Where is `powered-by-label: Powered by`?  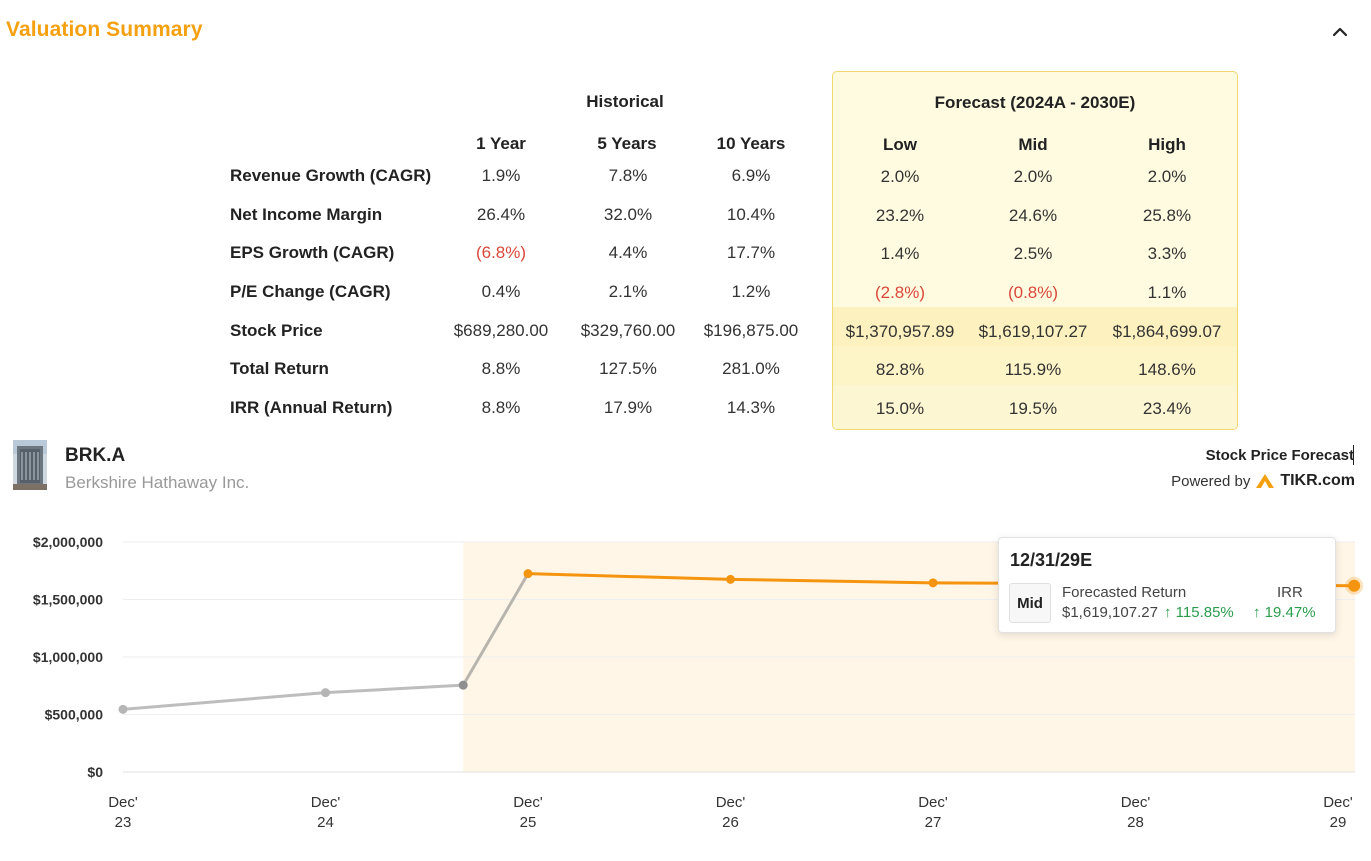
powered-by-label: Powered by is located at coordinates (1211, 481).